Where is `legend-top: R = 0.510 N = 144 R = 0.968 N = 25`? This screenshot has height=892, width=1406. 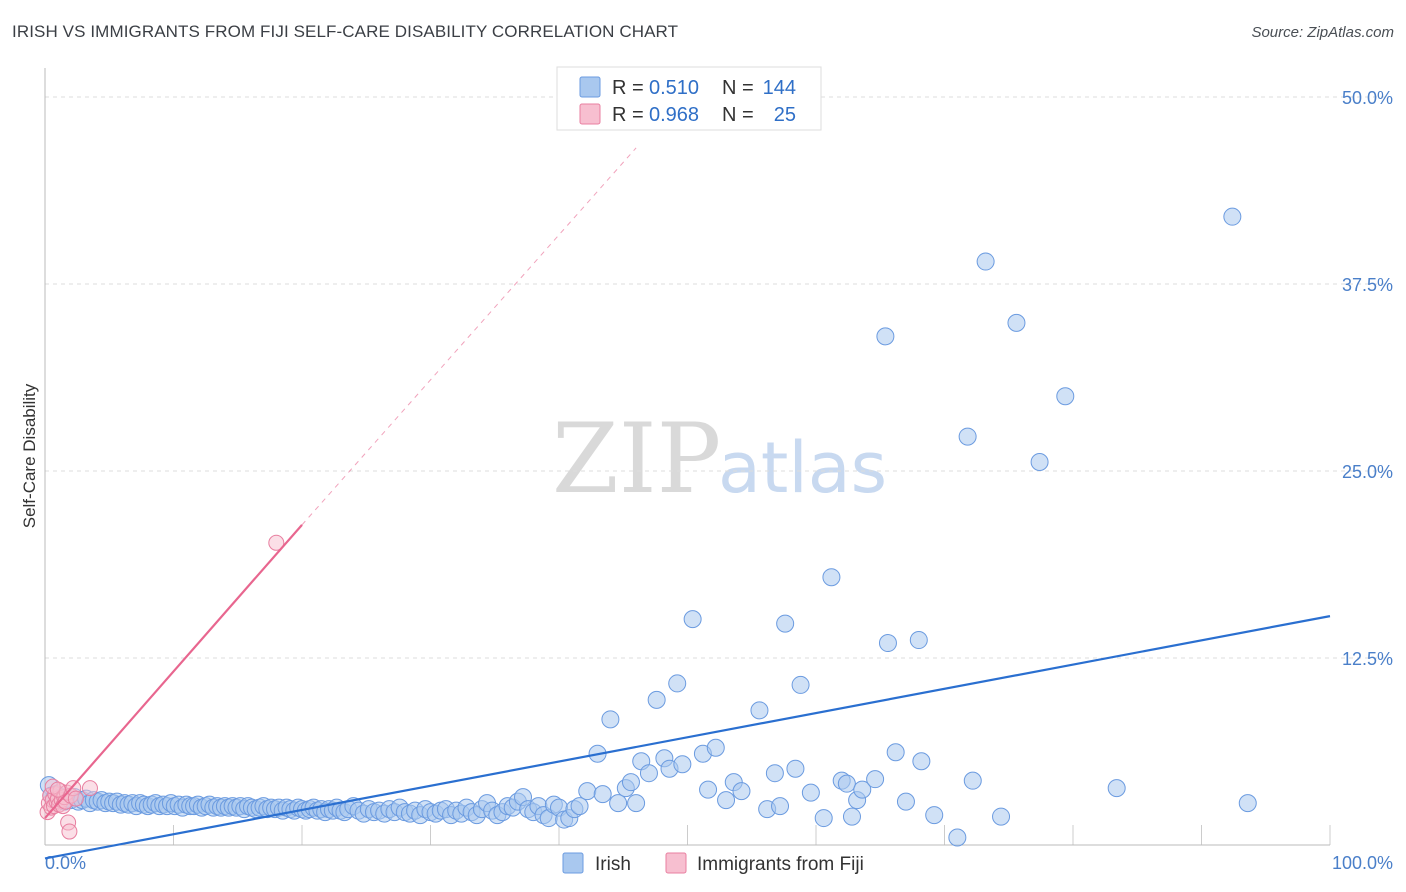 legend-top: R = 0.510 N = 144 R = 0.968 N = 25 is located at coordinates (689, 98).